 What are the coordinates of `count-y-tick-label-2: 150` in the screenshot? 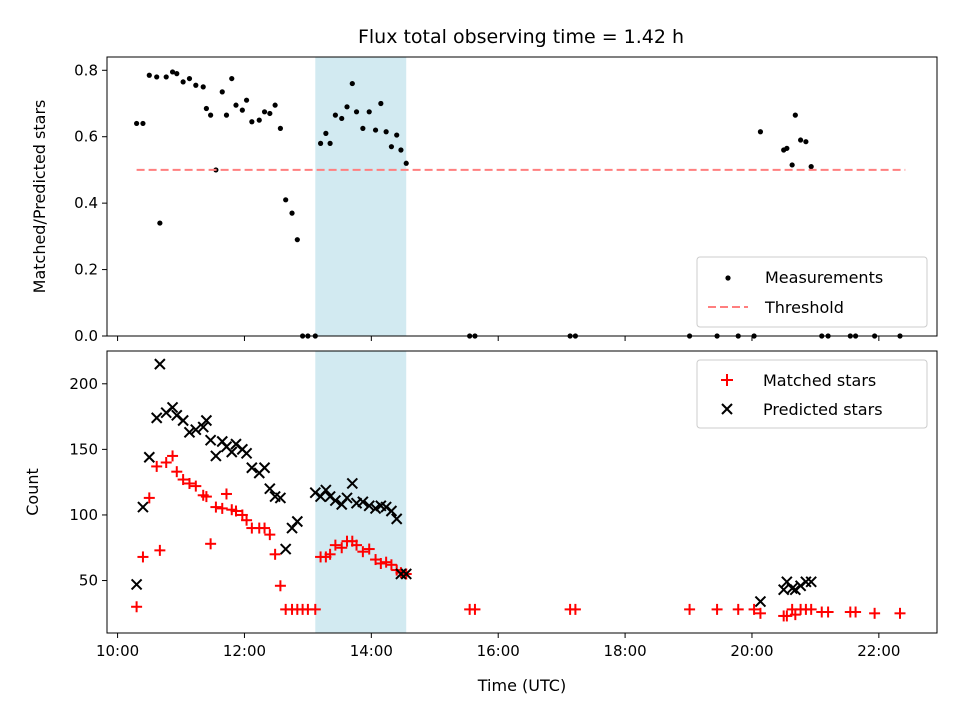 It's located at (83, 449).